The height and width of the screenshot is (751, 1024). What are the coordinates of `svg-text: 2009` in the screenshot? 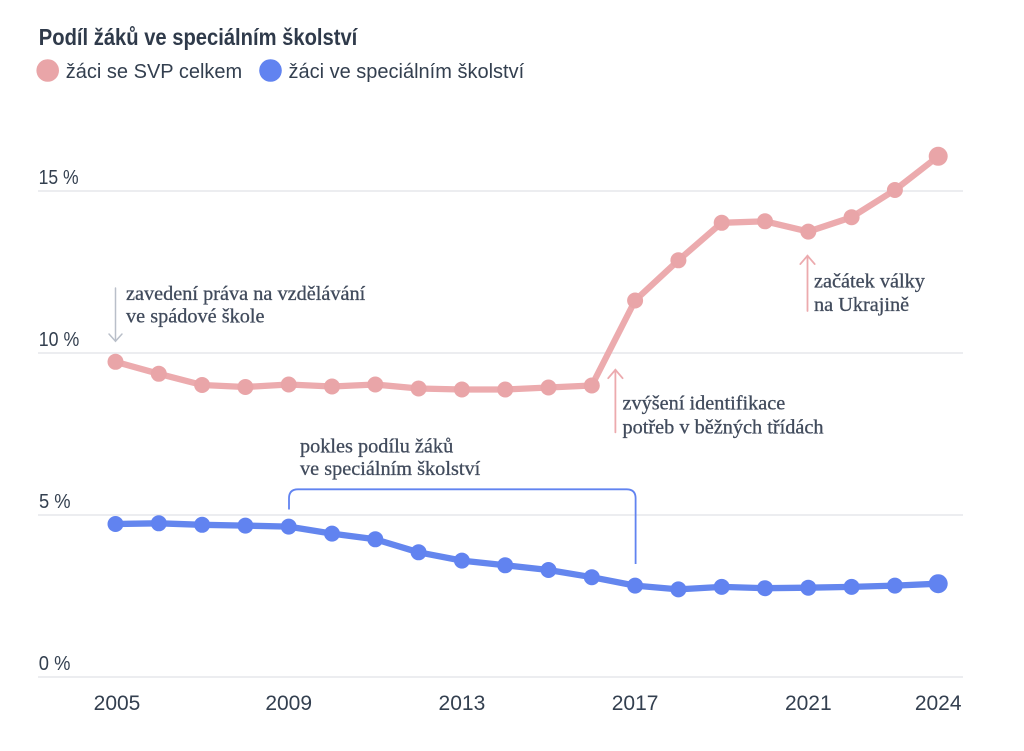 It's located at (288, 703).